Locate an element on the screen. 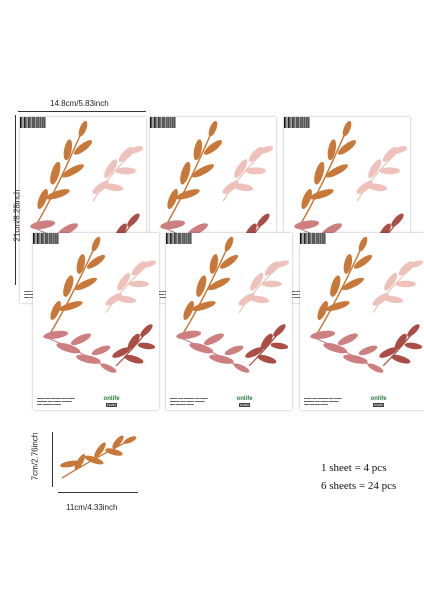  leaf-sample-stem is located at coordinates (98, 458).